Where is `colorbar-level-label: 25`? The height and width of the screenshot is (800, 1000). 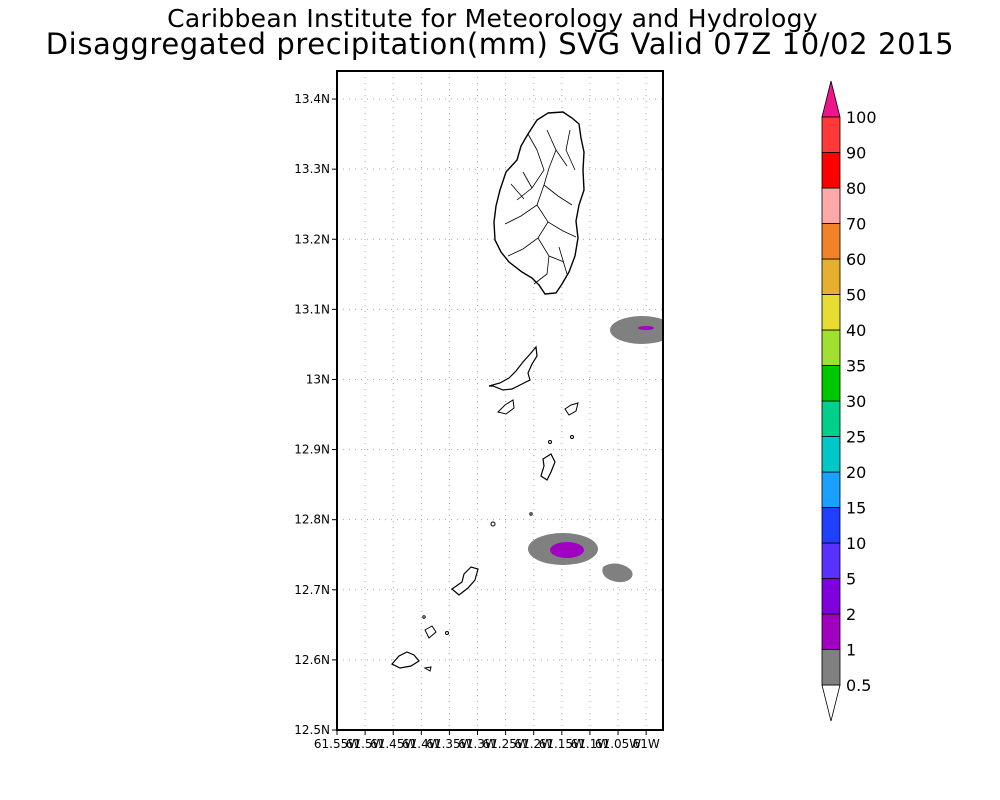
colorbar-level-label: 25 is located at coordinates (856, 437).